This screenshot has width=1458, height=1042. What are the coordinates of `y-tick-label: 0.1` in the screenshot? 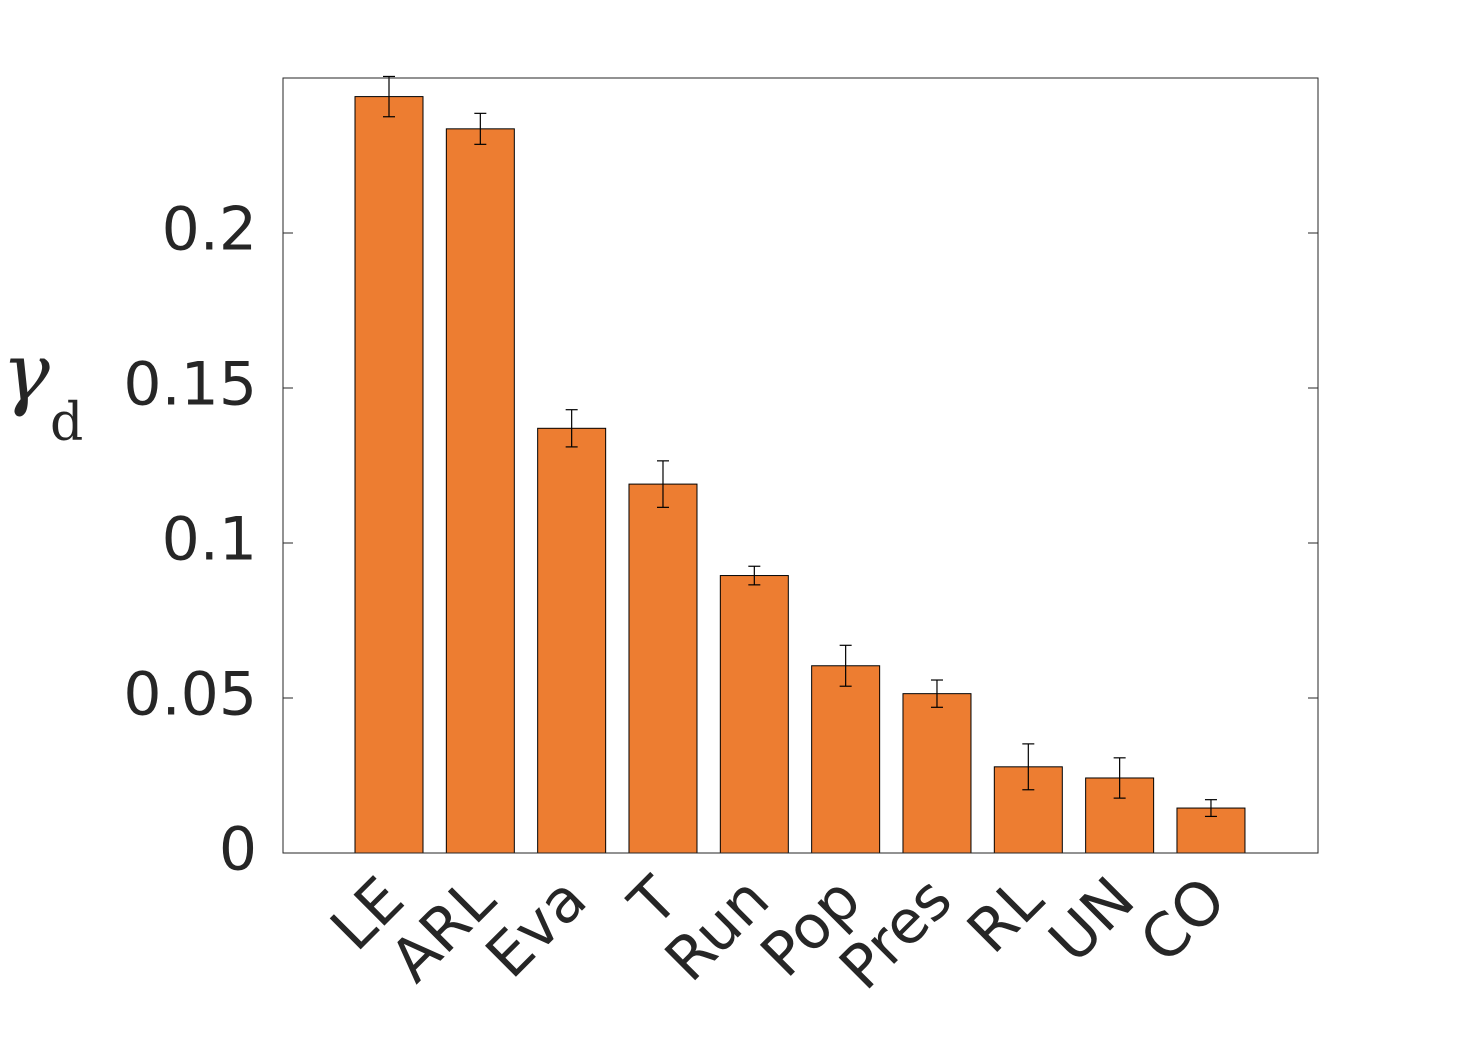 It's located at (209, 540).